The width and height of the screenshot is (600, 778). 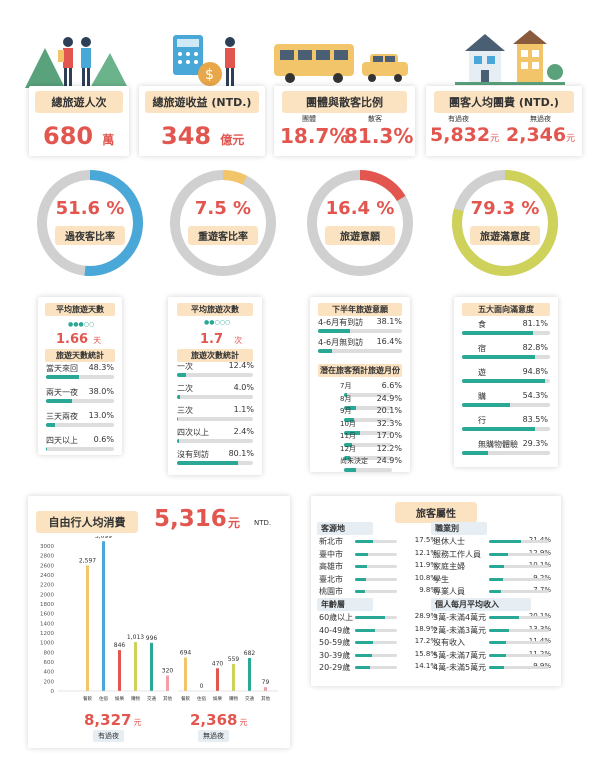 I want to click on category-label: 住宿, so click(x=201, y=698).